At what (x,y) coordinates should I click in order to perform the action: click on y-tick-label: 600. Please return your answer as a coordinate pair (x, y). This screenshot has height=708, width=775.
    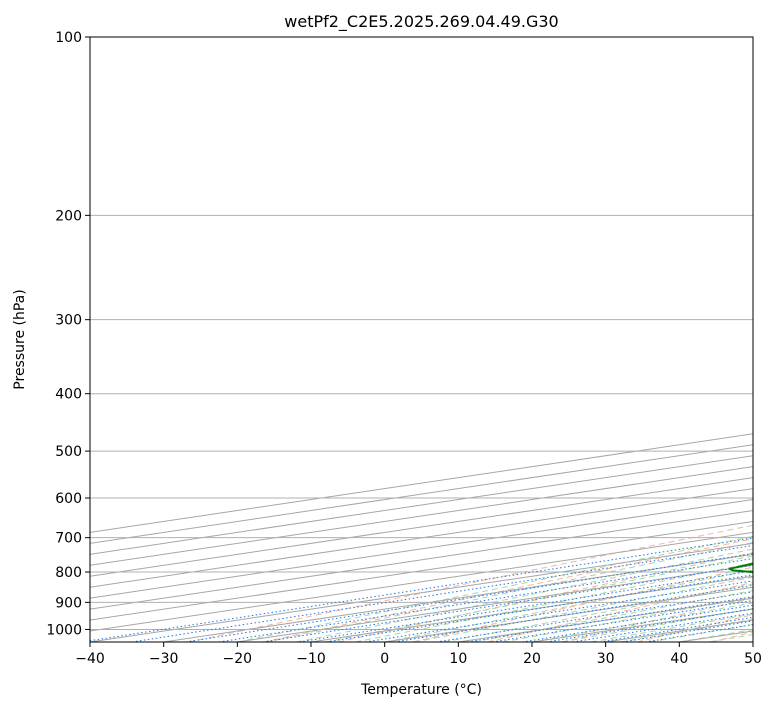
    Looking at the image, I should click on (68, 499).